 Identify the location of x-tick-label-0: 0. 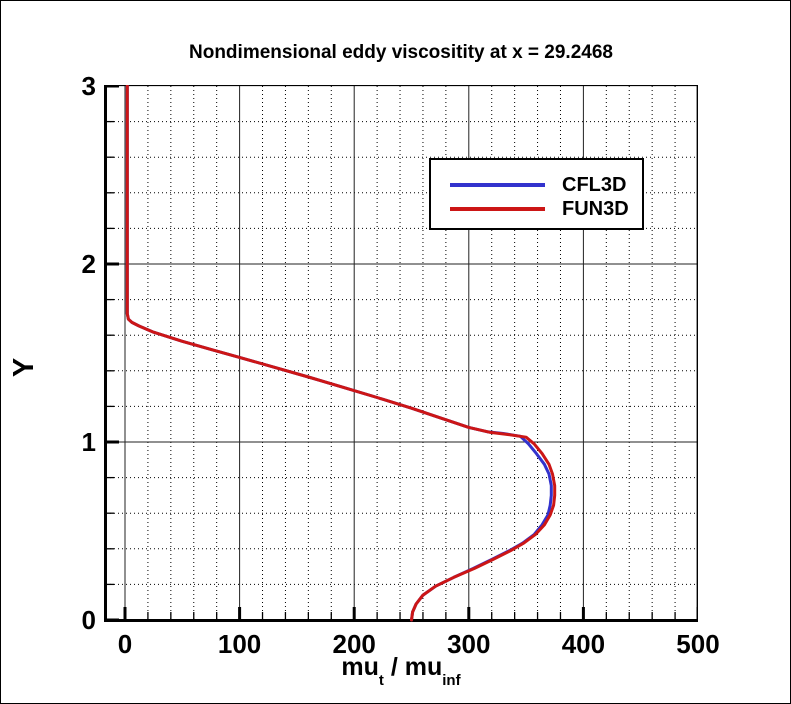
(125, 644).